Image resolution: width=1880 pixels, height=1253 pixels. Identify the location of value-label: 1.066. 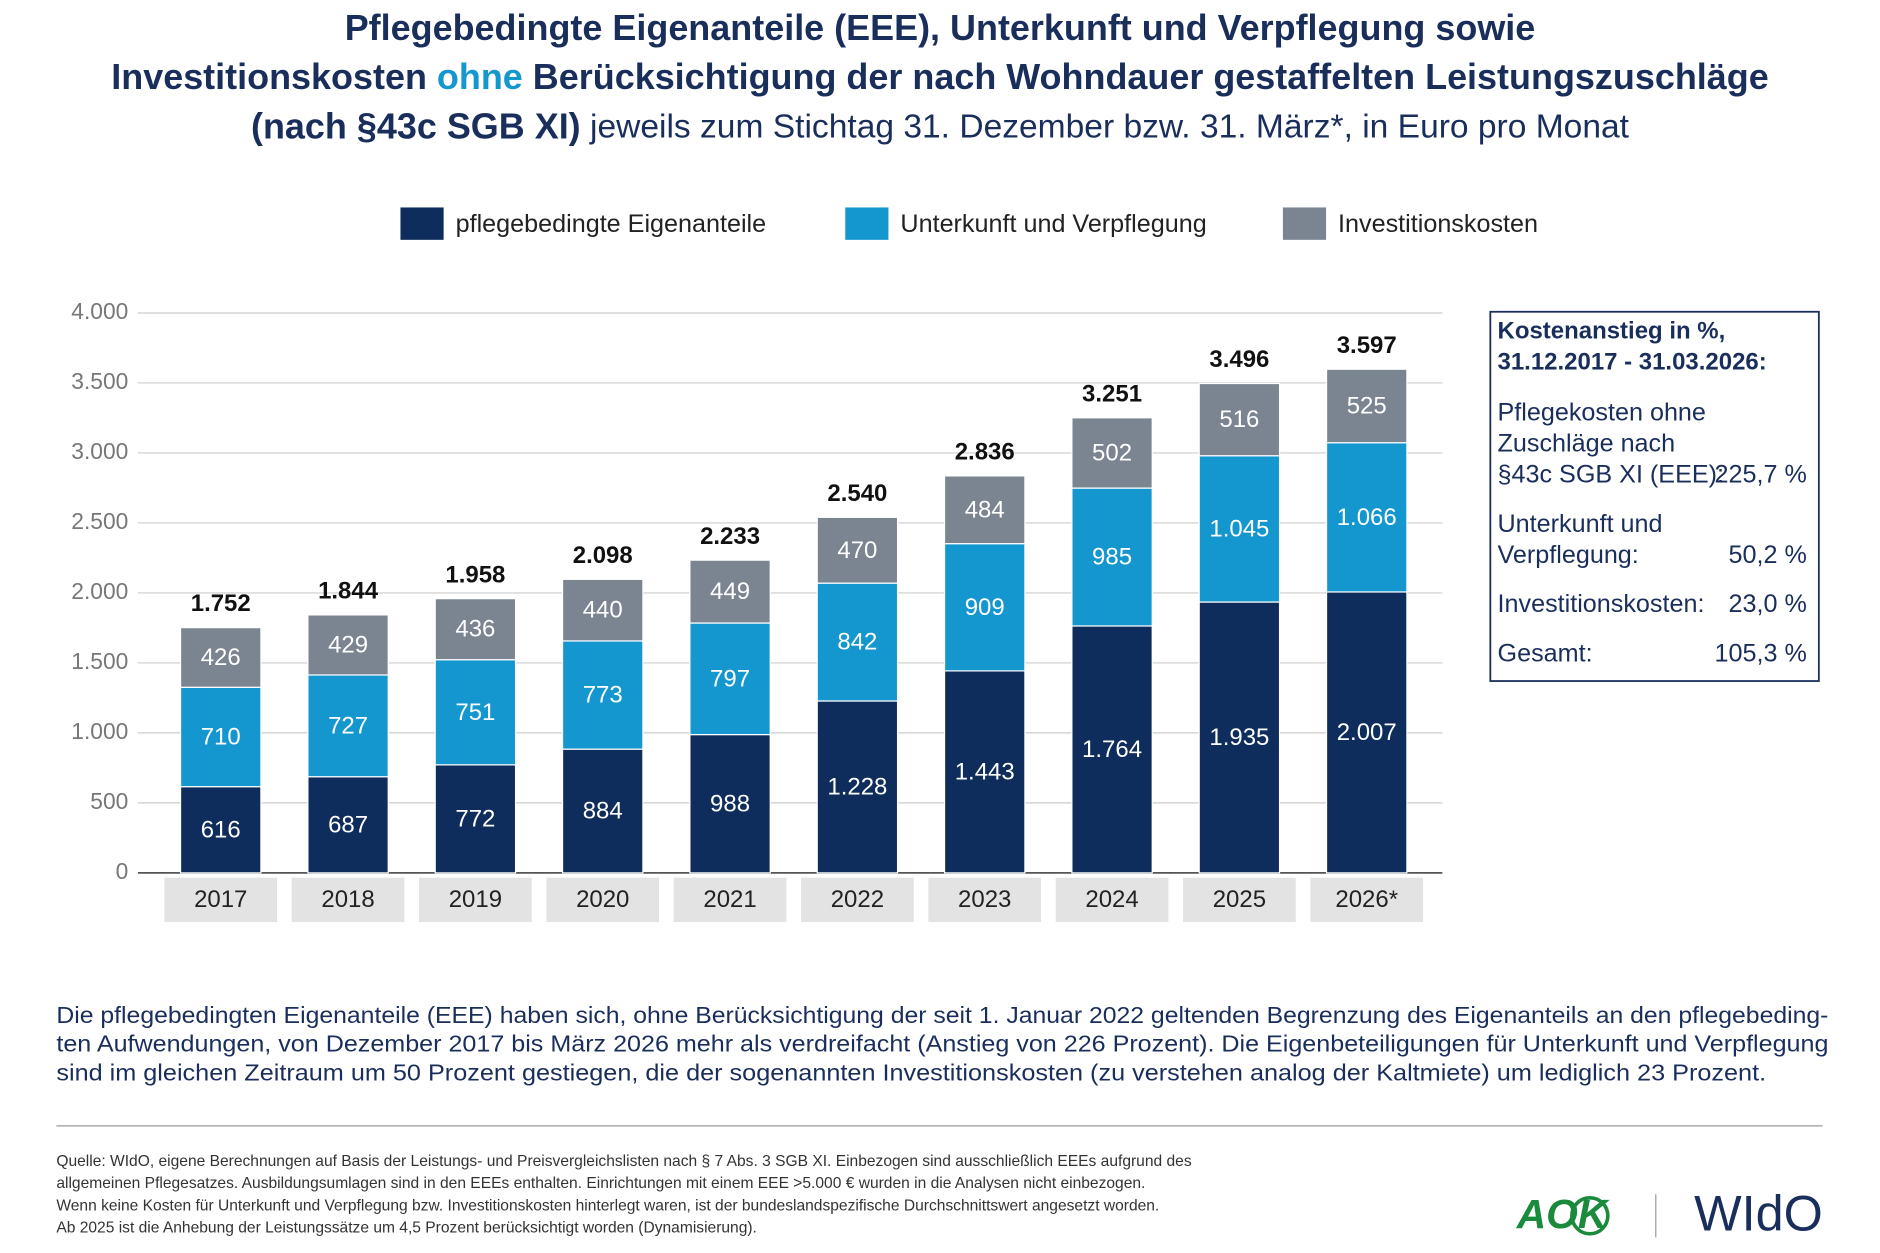
(1367, 517).